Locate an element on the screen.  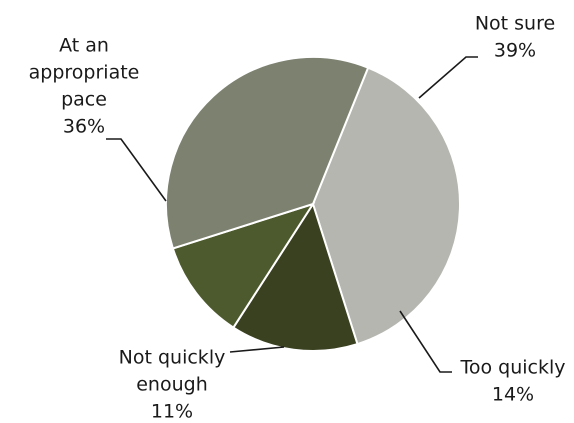
slice-label-1: Too quickly 14% is located at coordinates (512, 381).